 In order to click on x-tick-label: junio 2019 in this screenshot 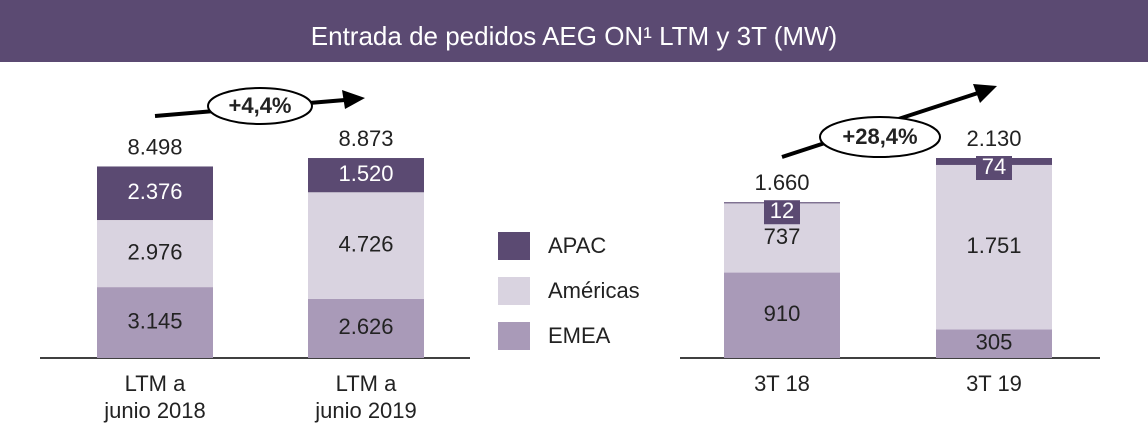, I will do `click(365, 410)`.